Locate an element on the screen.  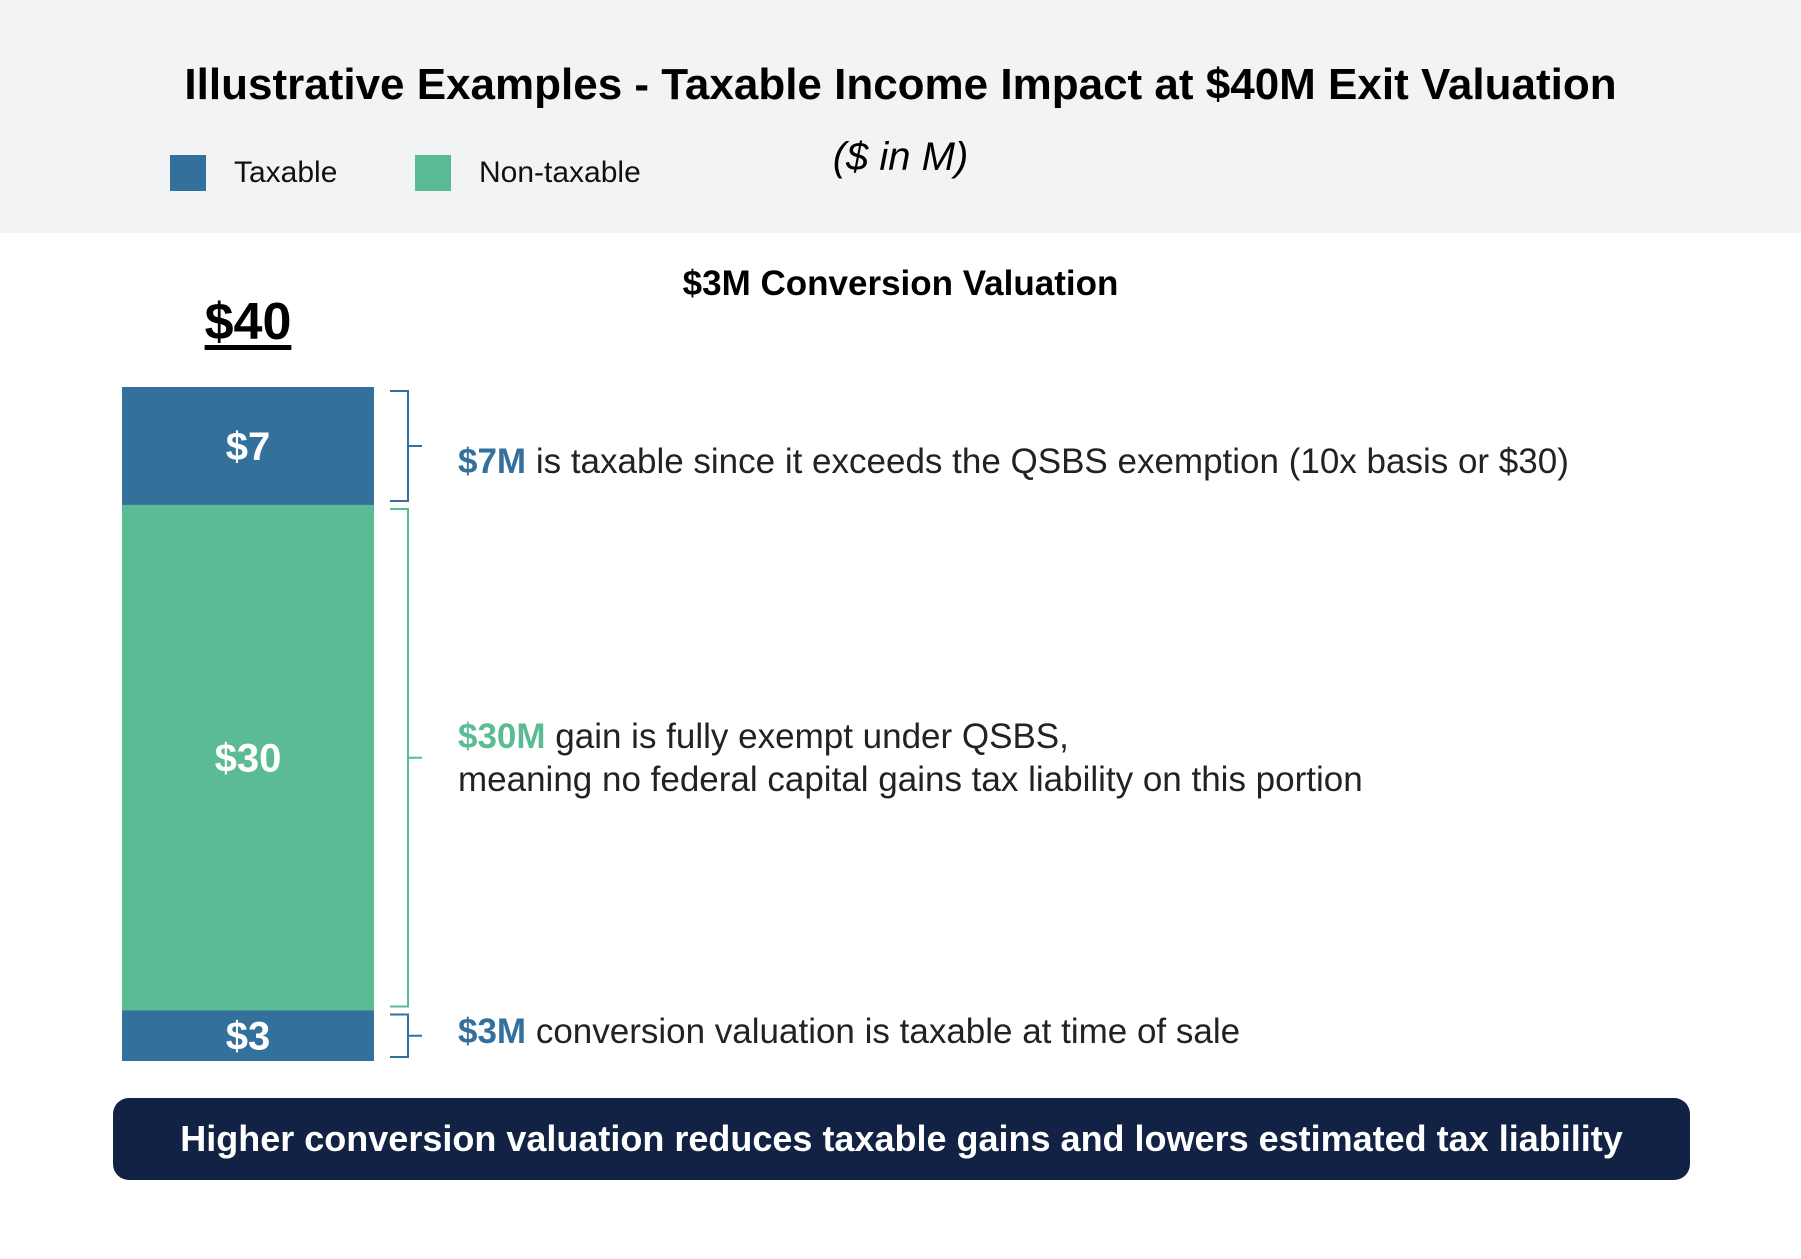
bar-segment-label-2: $30 is located at coordinates (248, 759).